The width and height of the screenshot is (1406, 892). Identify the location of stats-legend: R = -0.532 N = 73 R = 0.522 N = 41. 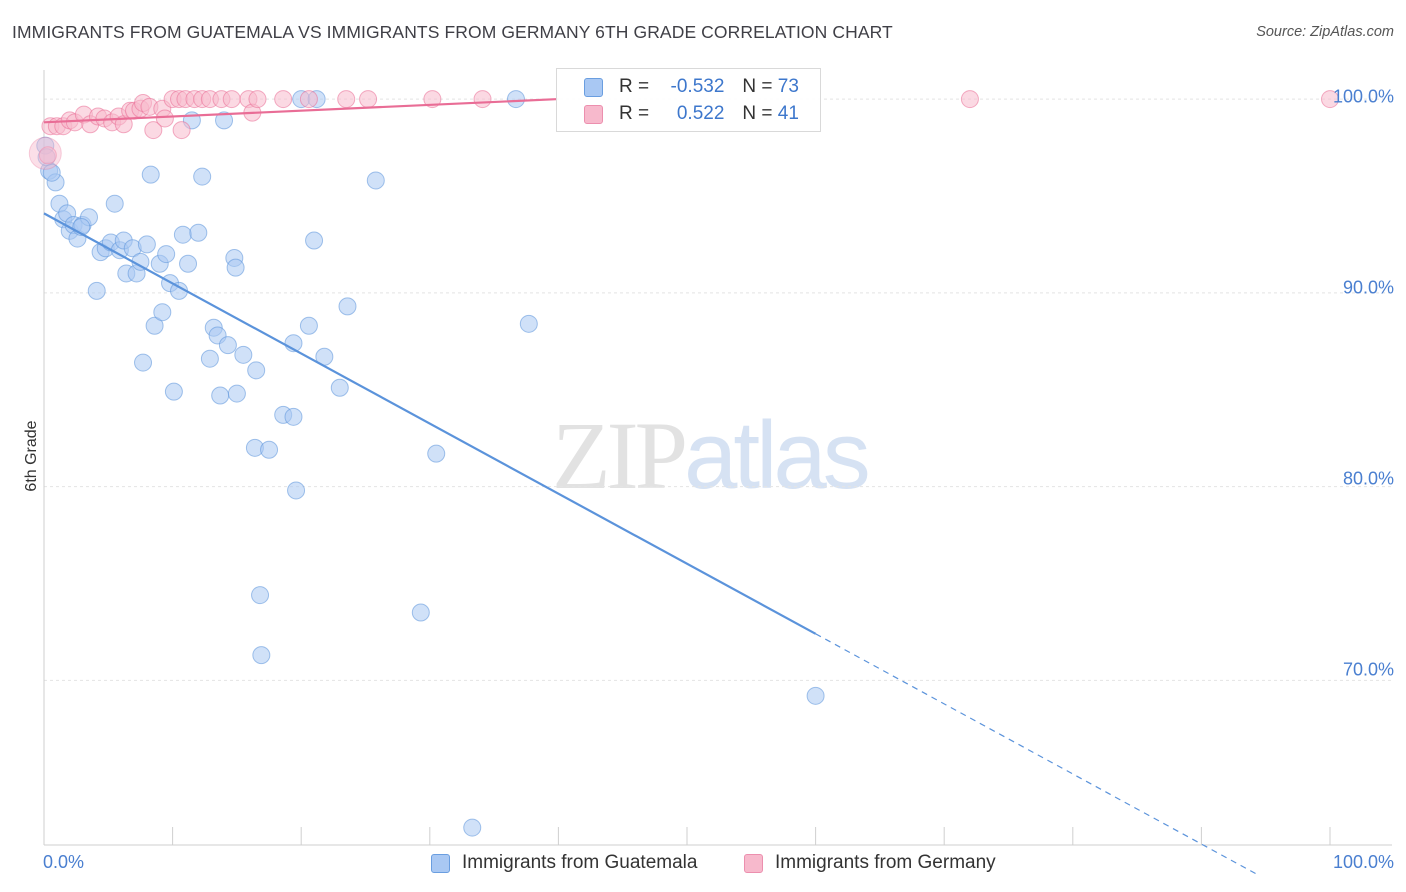
(688, 100).